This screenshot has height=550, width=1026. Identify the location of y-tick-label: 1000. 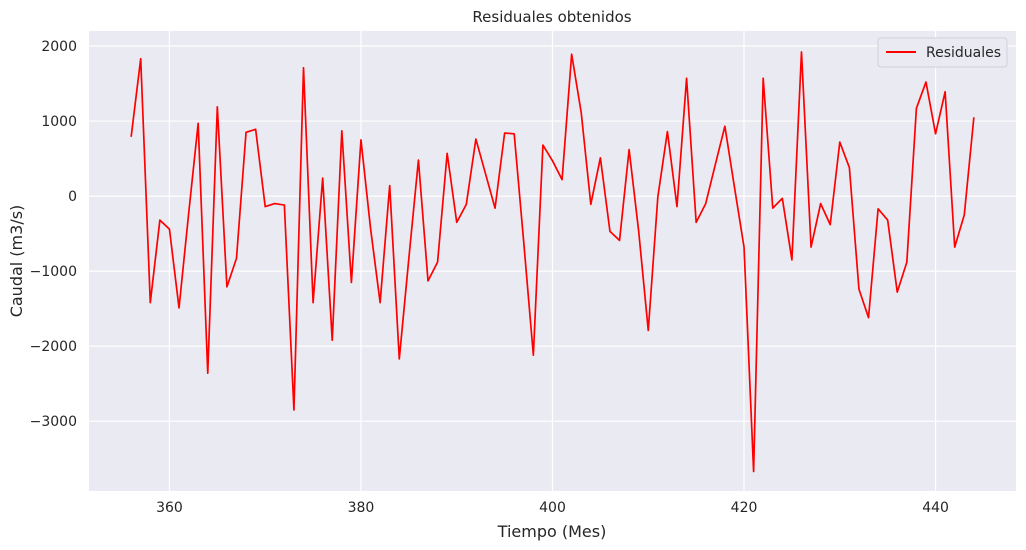
(59, 122).